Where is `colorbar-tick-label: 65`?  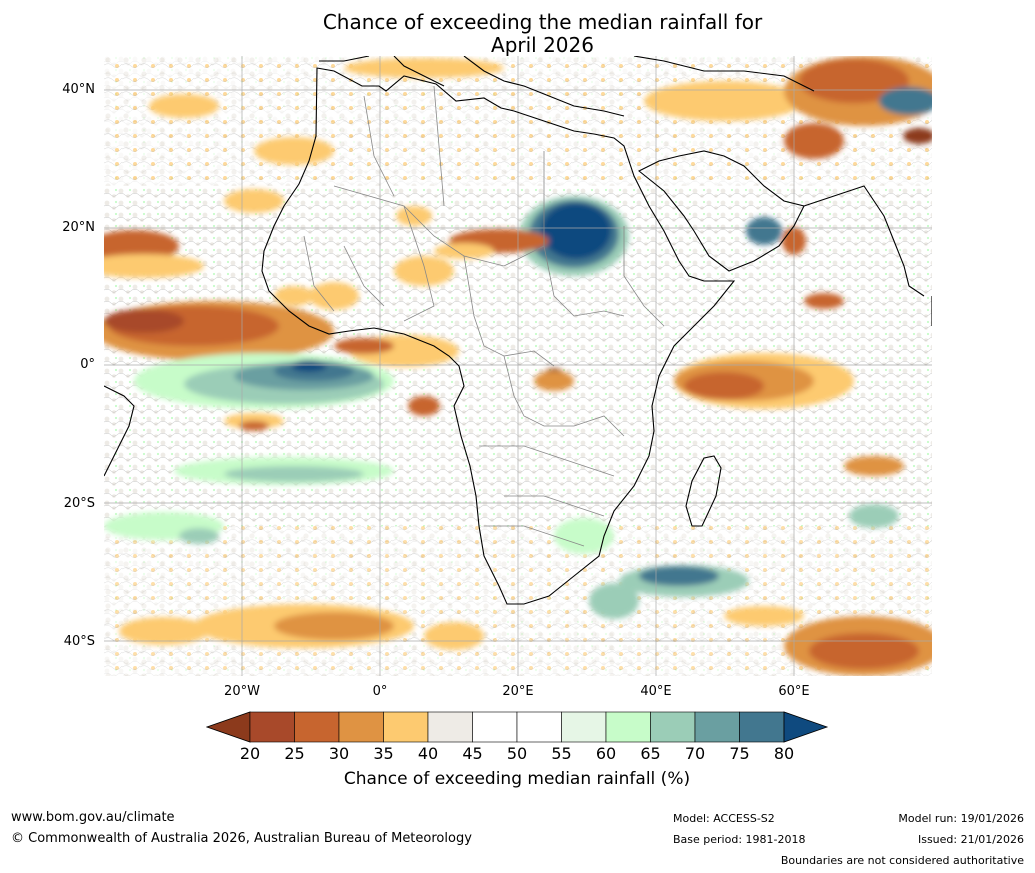
colorbar-tick-label: 65 is located at coordinates (650, 753).